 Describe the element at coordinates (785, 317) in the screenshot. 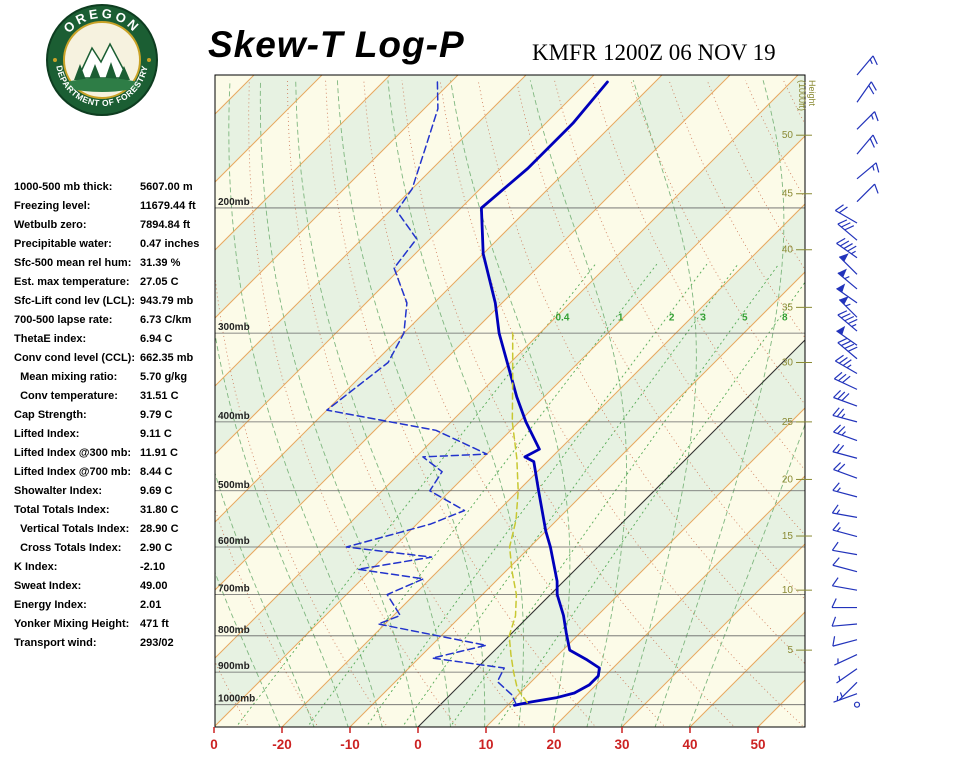

I see `mixing-ratio-label: 8` at that location.